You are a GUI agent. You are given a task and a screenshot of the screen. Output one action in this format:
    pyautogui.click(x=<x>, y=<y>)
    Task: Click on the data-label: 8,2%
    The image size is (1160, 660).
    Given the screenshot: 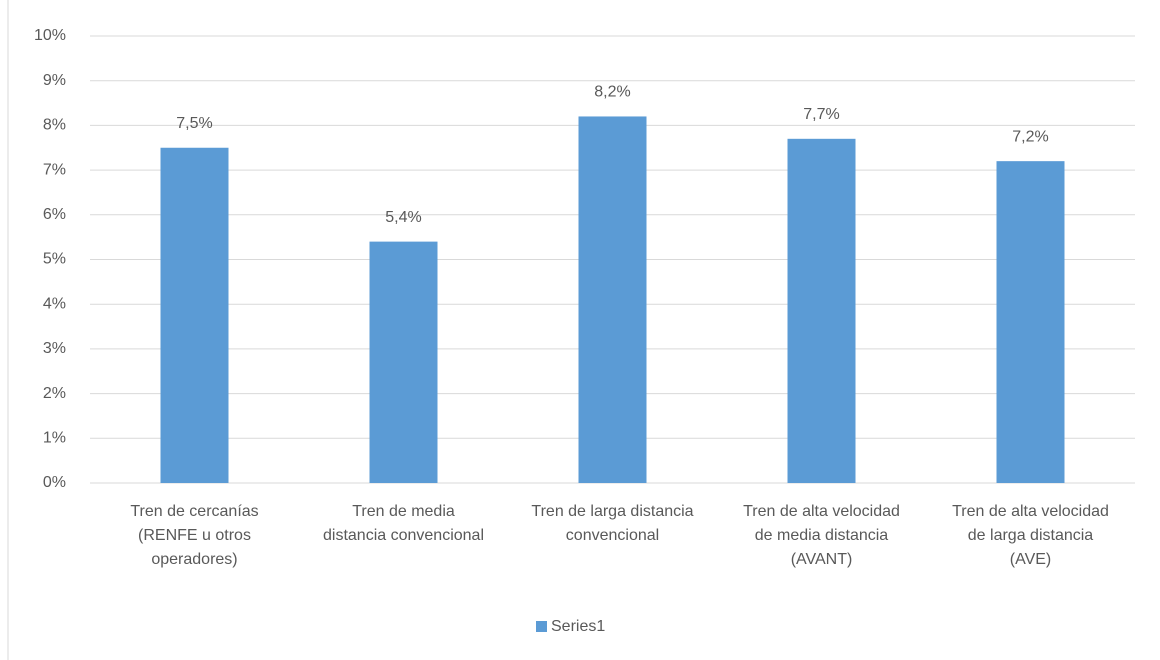 What is the action you would take?
    pyautogui.click(x=612, y=92)
    